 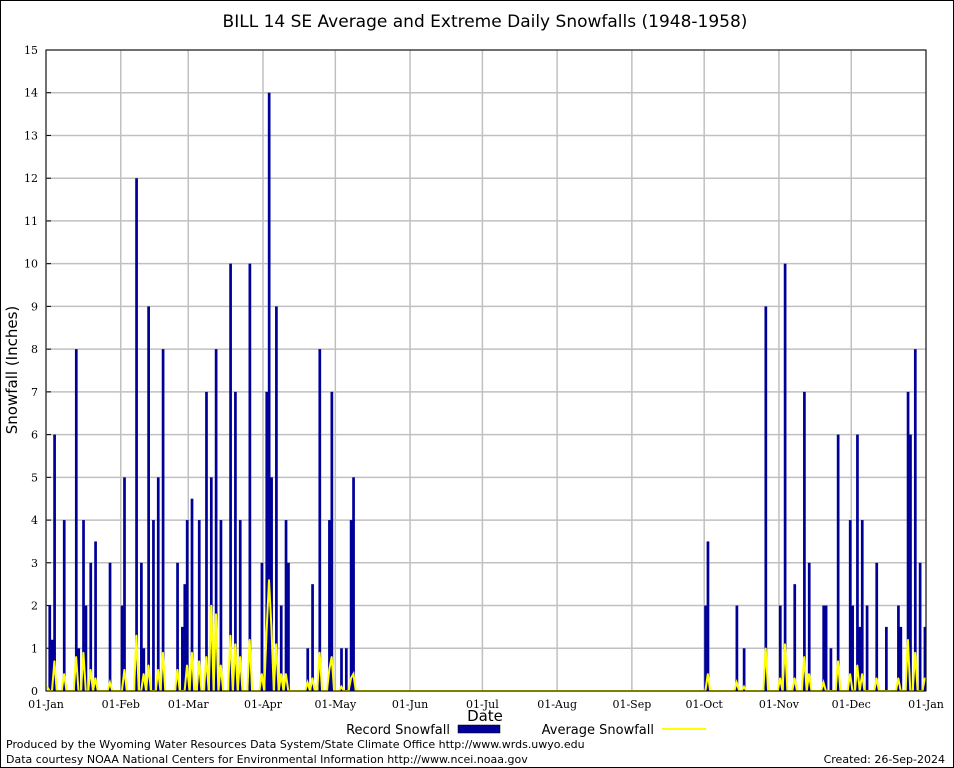 I want to click on y-tick-label: 9, so click(x=34, y=306).